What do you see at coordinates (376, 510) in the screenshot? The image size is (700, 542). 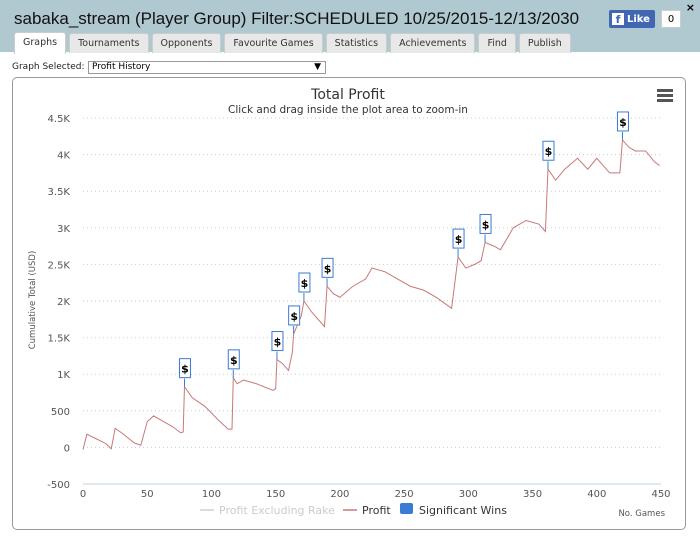 I see `legend-item: Profit` at bounding box center [376, 510].